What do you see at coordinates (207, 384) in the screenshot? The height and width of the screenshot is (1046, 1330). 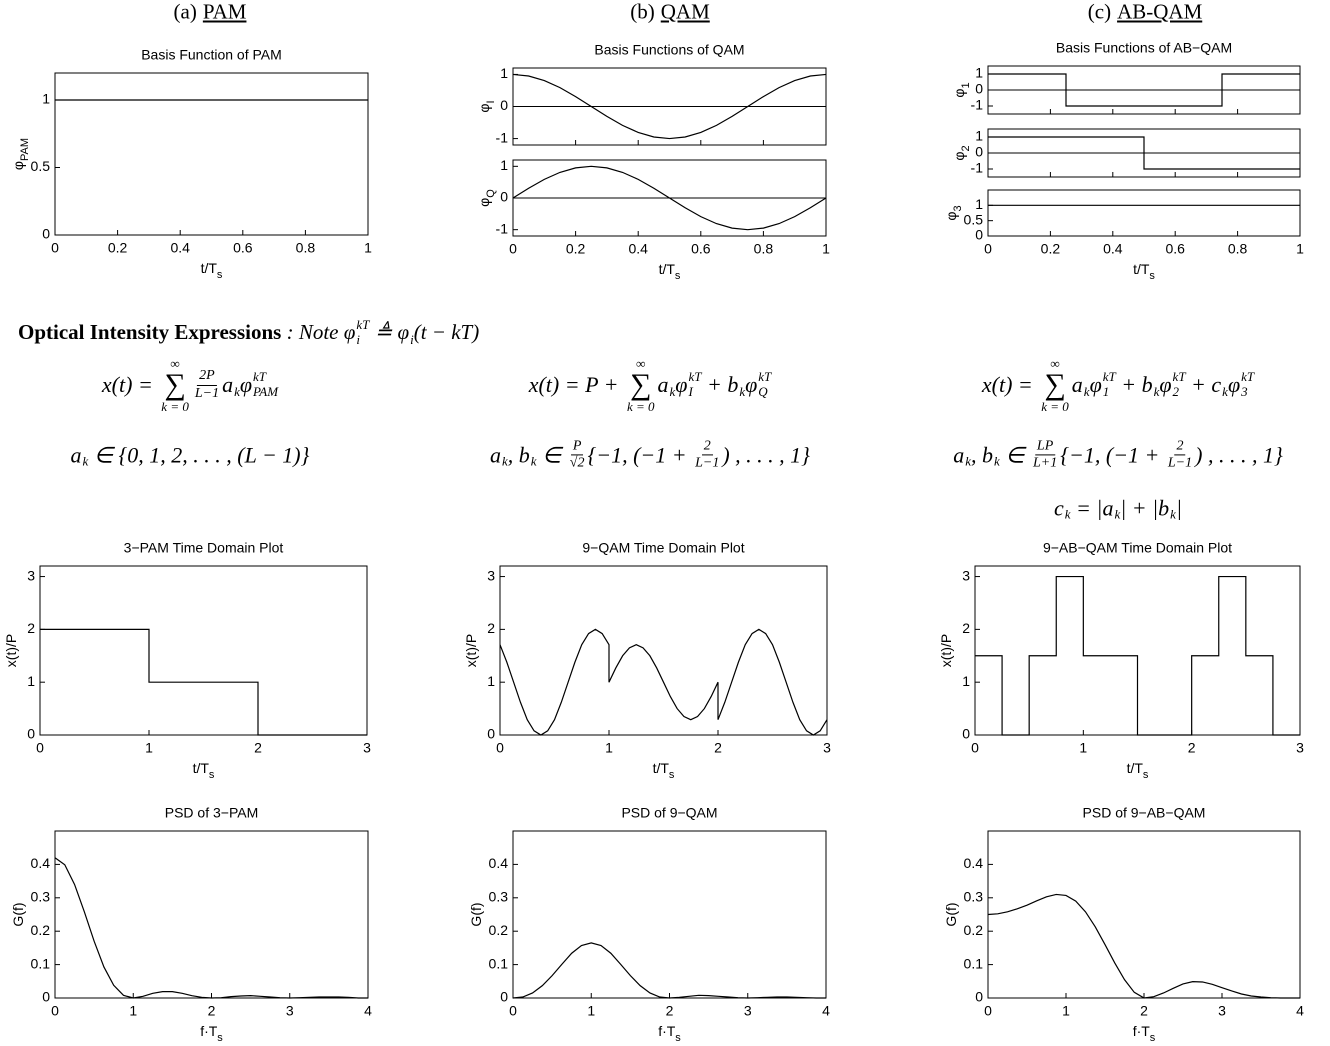 I see `eq-fraction: 2P L−1` at bounding box center [207, 384].